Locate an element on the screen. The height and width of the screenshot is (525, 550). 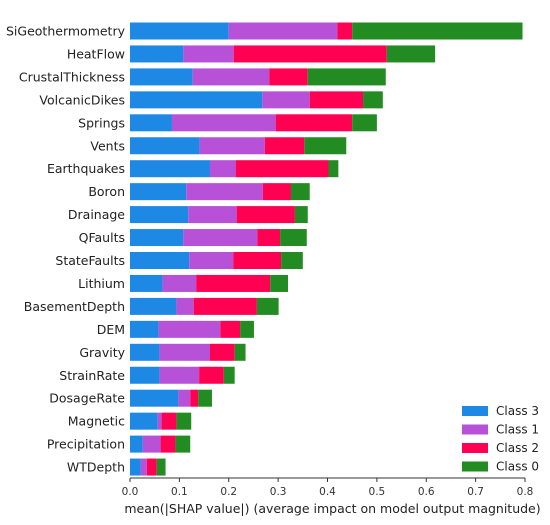
y-tick-label-springs: Springs is located at coordinates (101, 122).